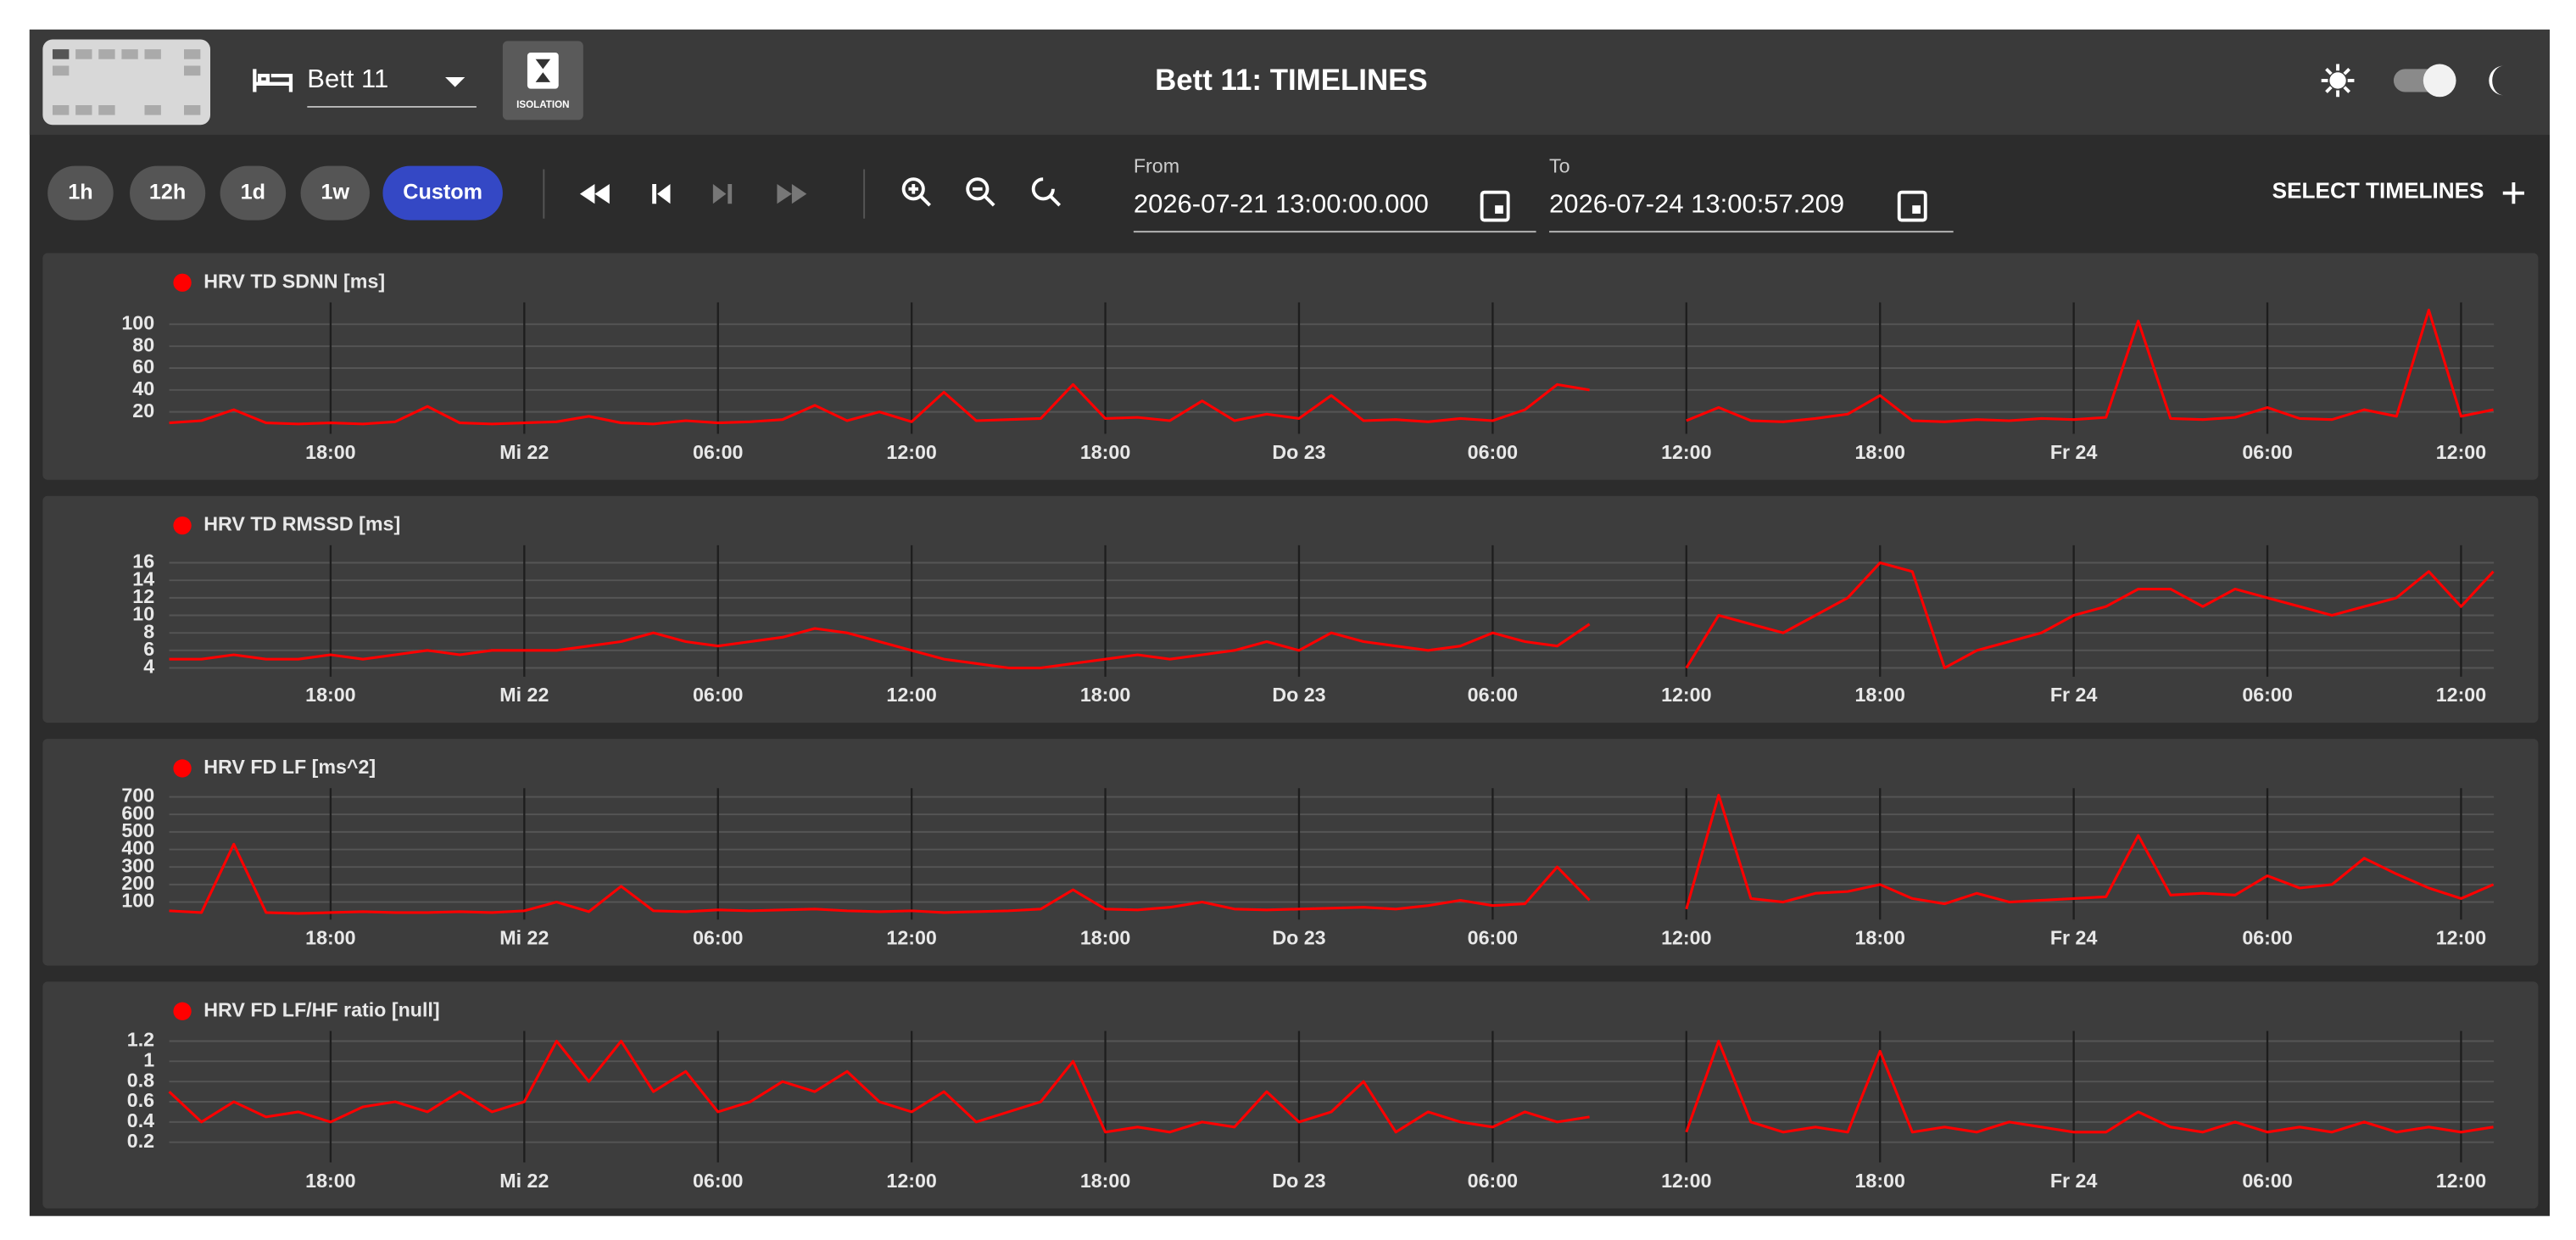  What do you see at coordinates (2412, 81) in the screenshot?
I see `theme-toggle` at bounding box center [2412, 81].